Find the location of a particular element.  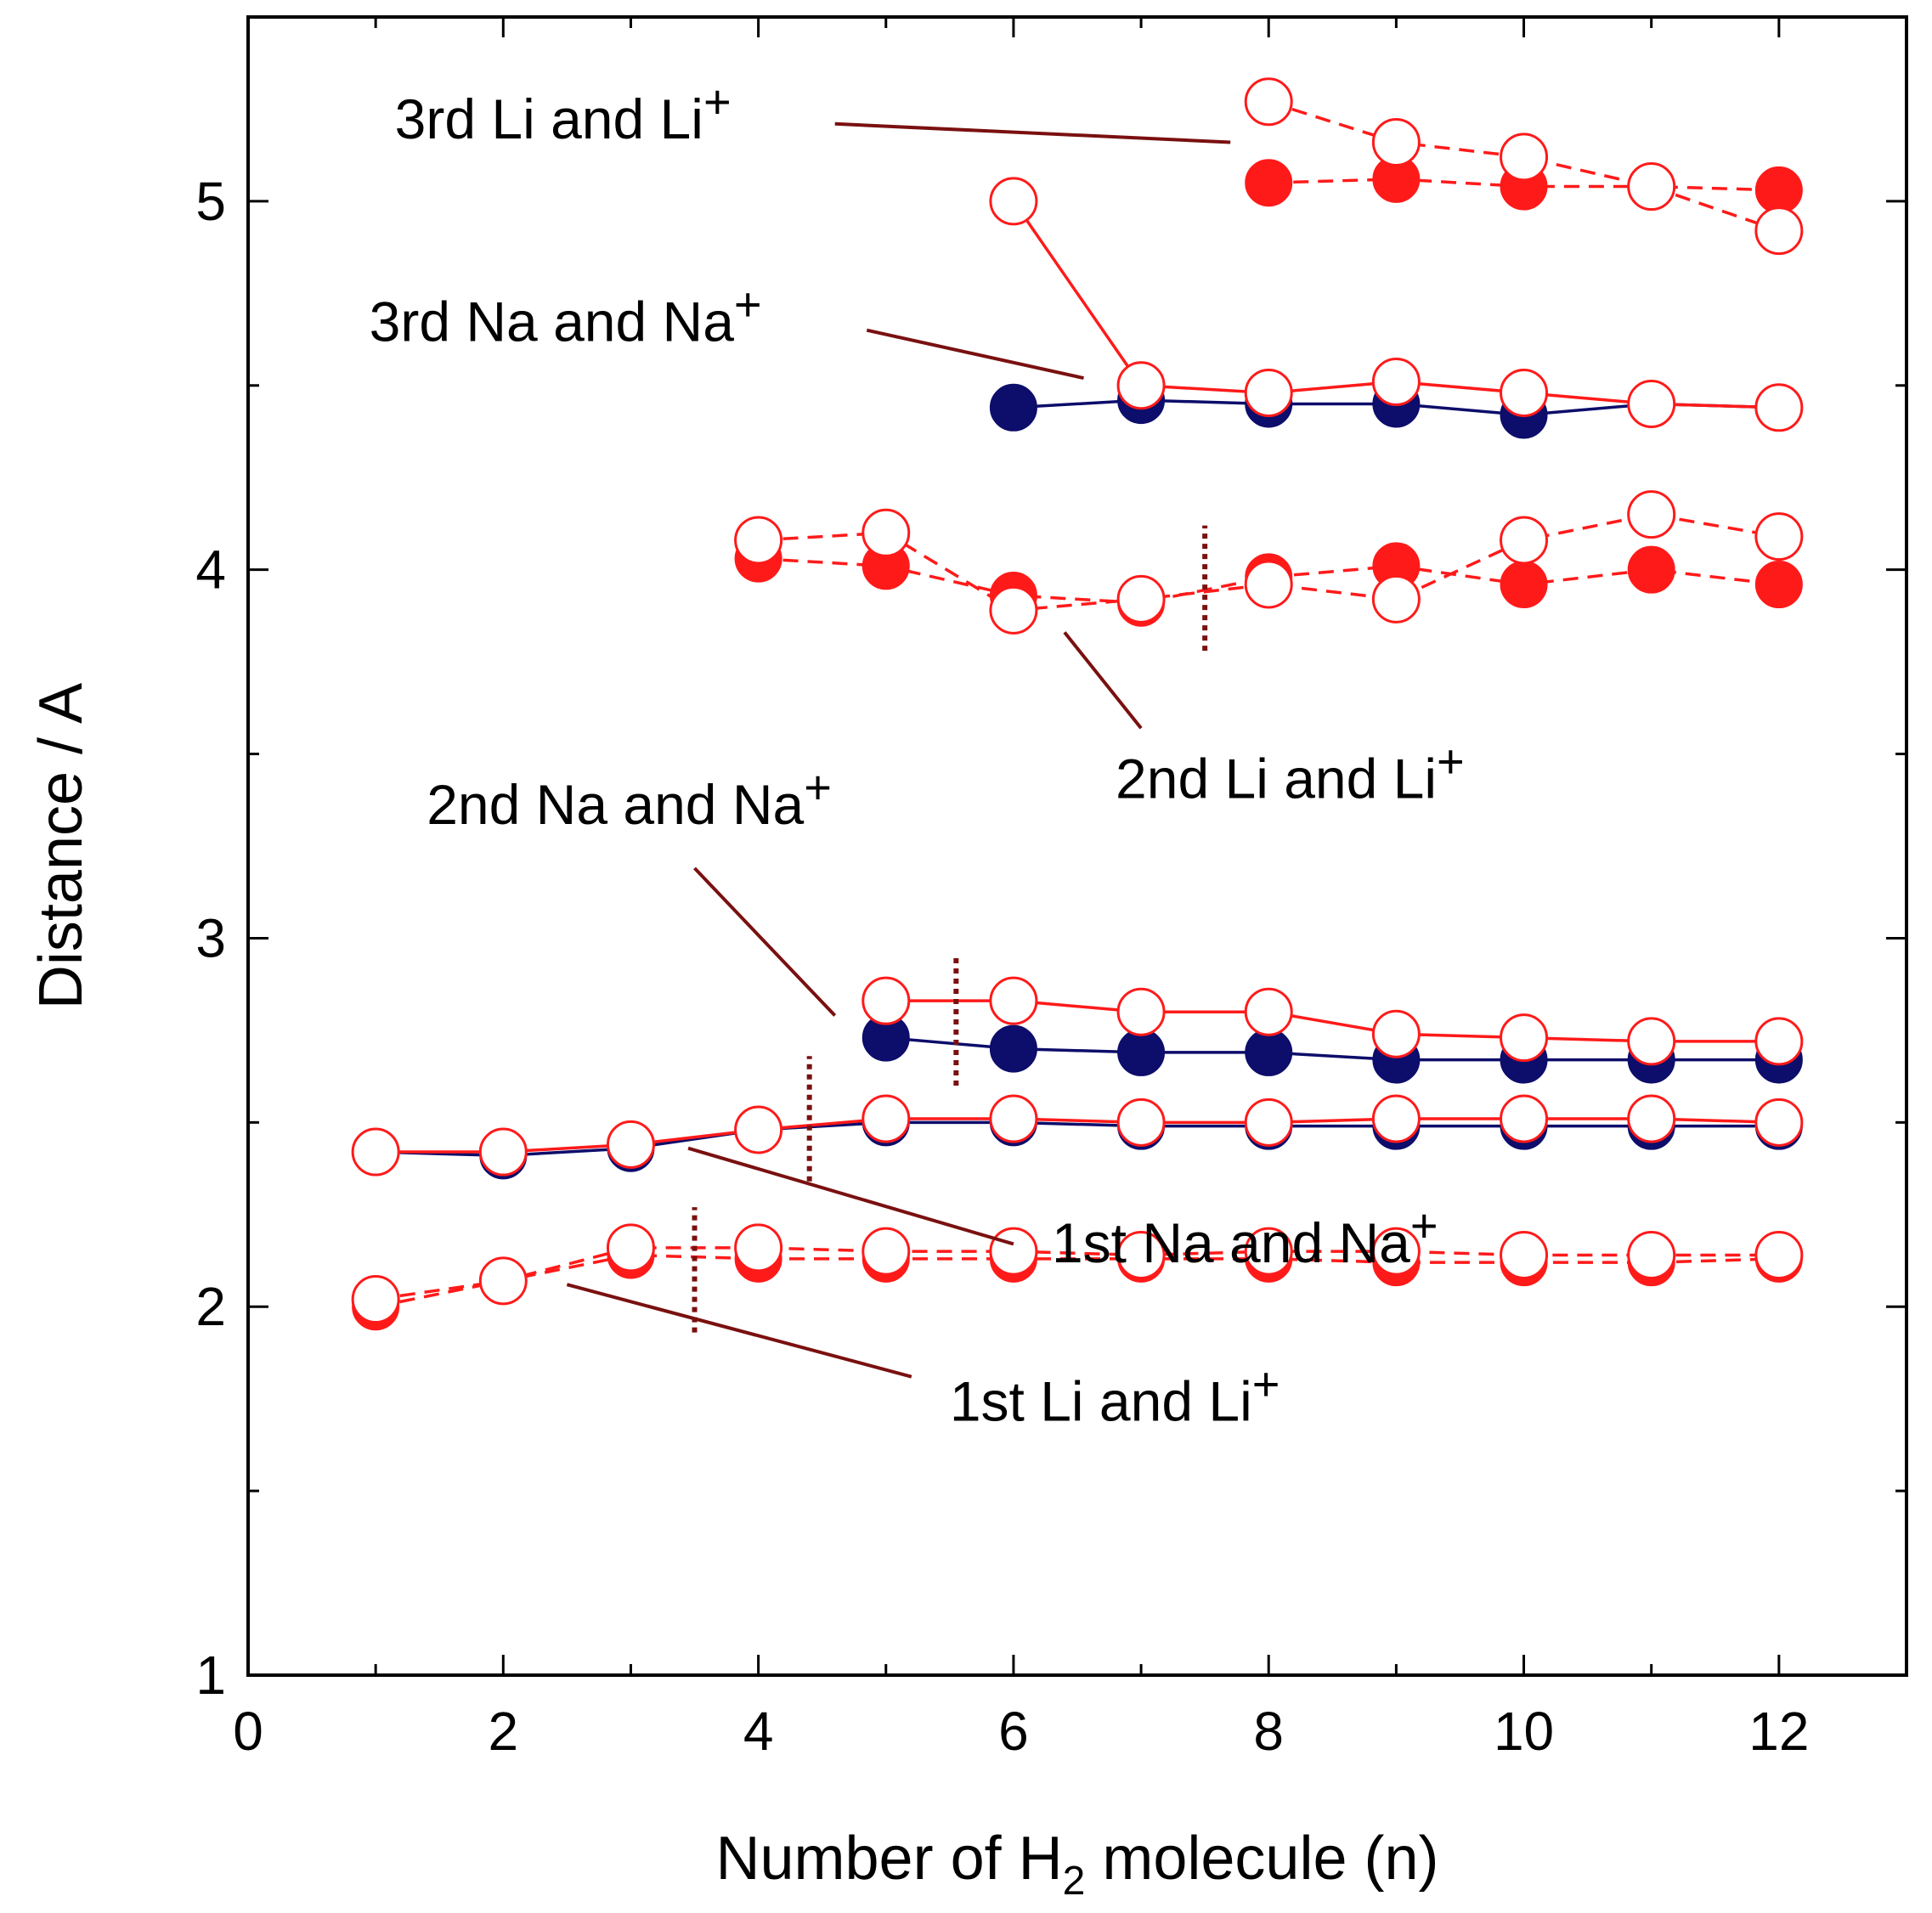

x-tick-label-12: 12 is located at coordinates (1778, 1731).